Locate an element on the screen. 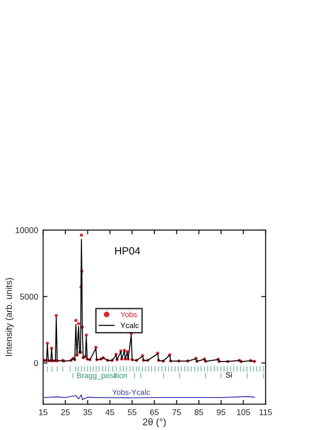 This screenshot has height=430, width=332. x-tick-label: 105 is located at coordinates (243, 412).